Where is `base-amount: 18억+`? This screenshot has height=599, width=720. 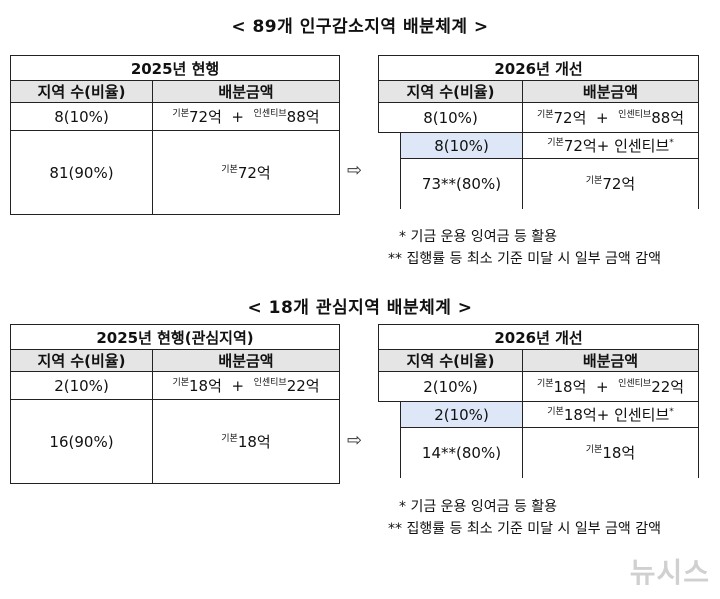 base-amount: 18억+ is located at coordinates (586, 415).